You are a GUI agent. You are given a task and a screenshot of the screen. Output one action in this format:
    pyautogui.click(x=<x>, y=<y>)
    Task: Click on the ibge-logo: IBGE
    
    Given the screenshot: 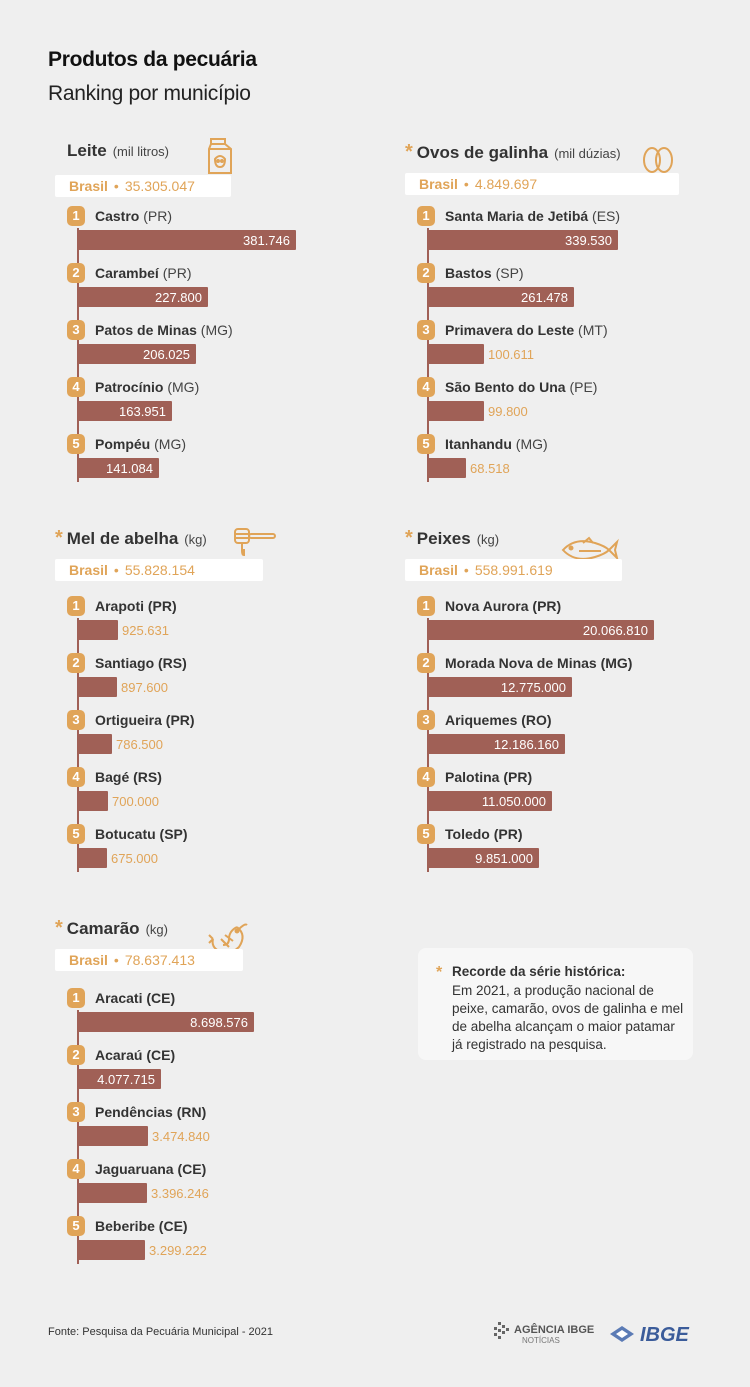 What is the action you would take?
    pyautogui.click(x=656, y=1336)
    